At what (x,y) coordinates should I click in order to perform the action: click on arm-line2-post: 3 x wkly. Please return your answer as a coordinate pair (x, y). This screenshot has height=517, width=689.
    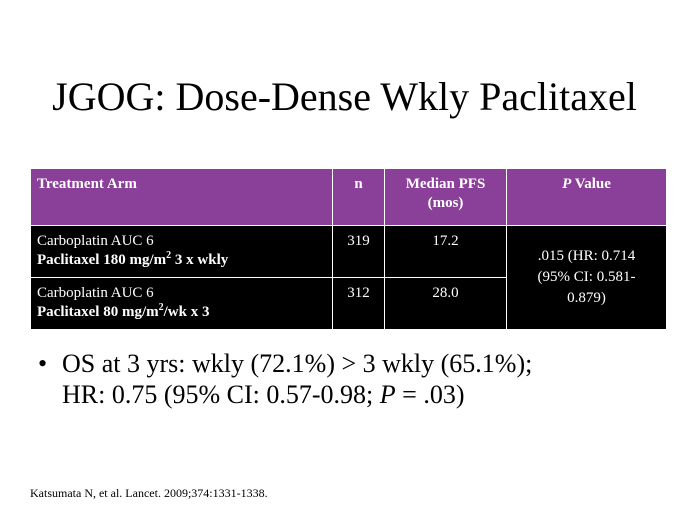
    Looking at the image, I should click on (200, 260).